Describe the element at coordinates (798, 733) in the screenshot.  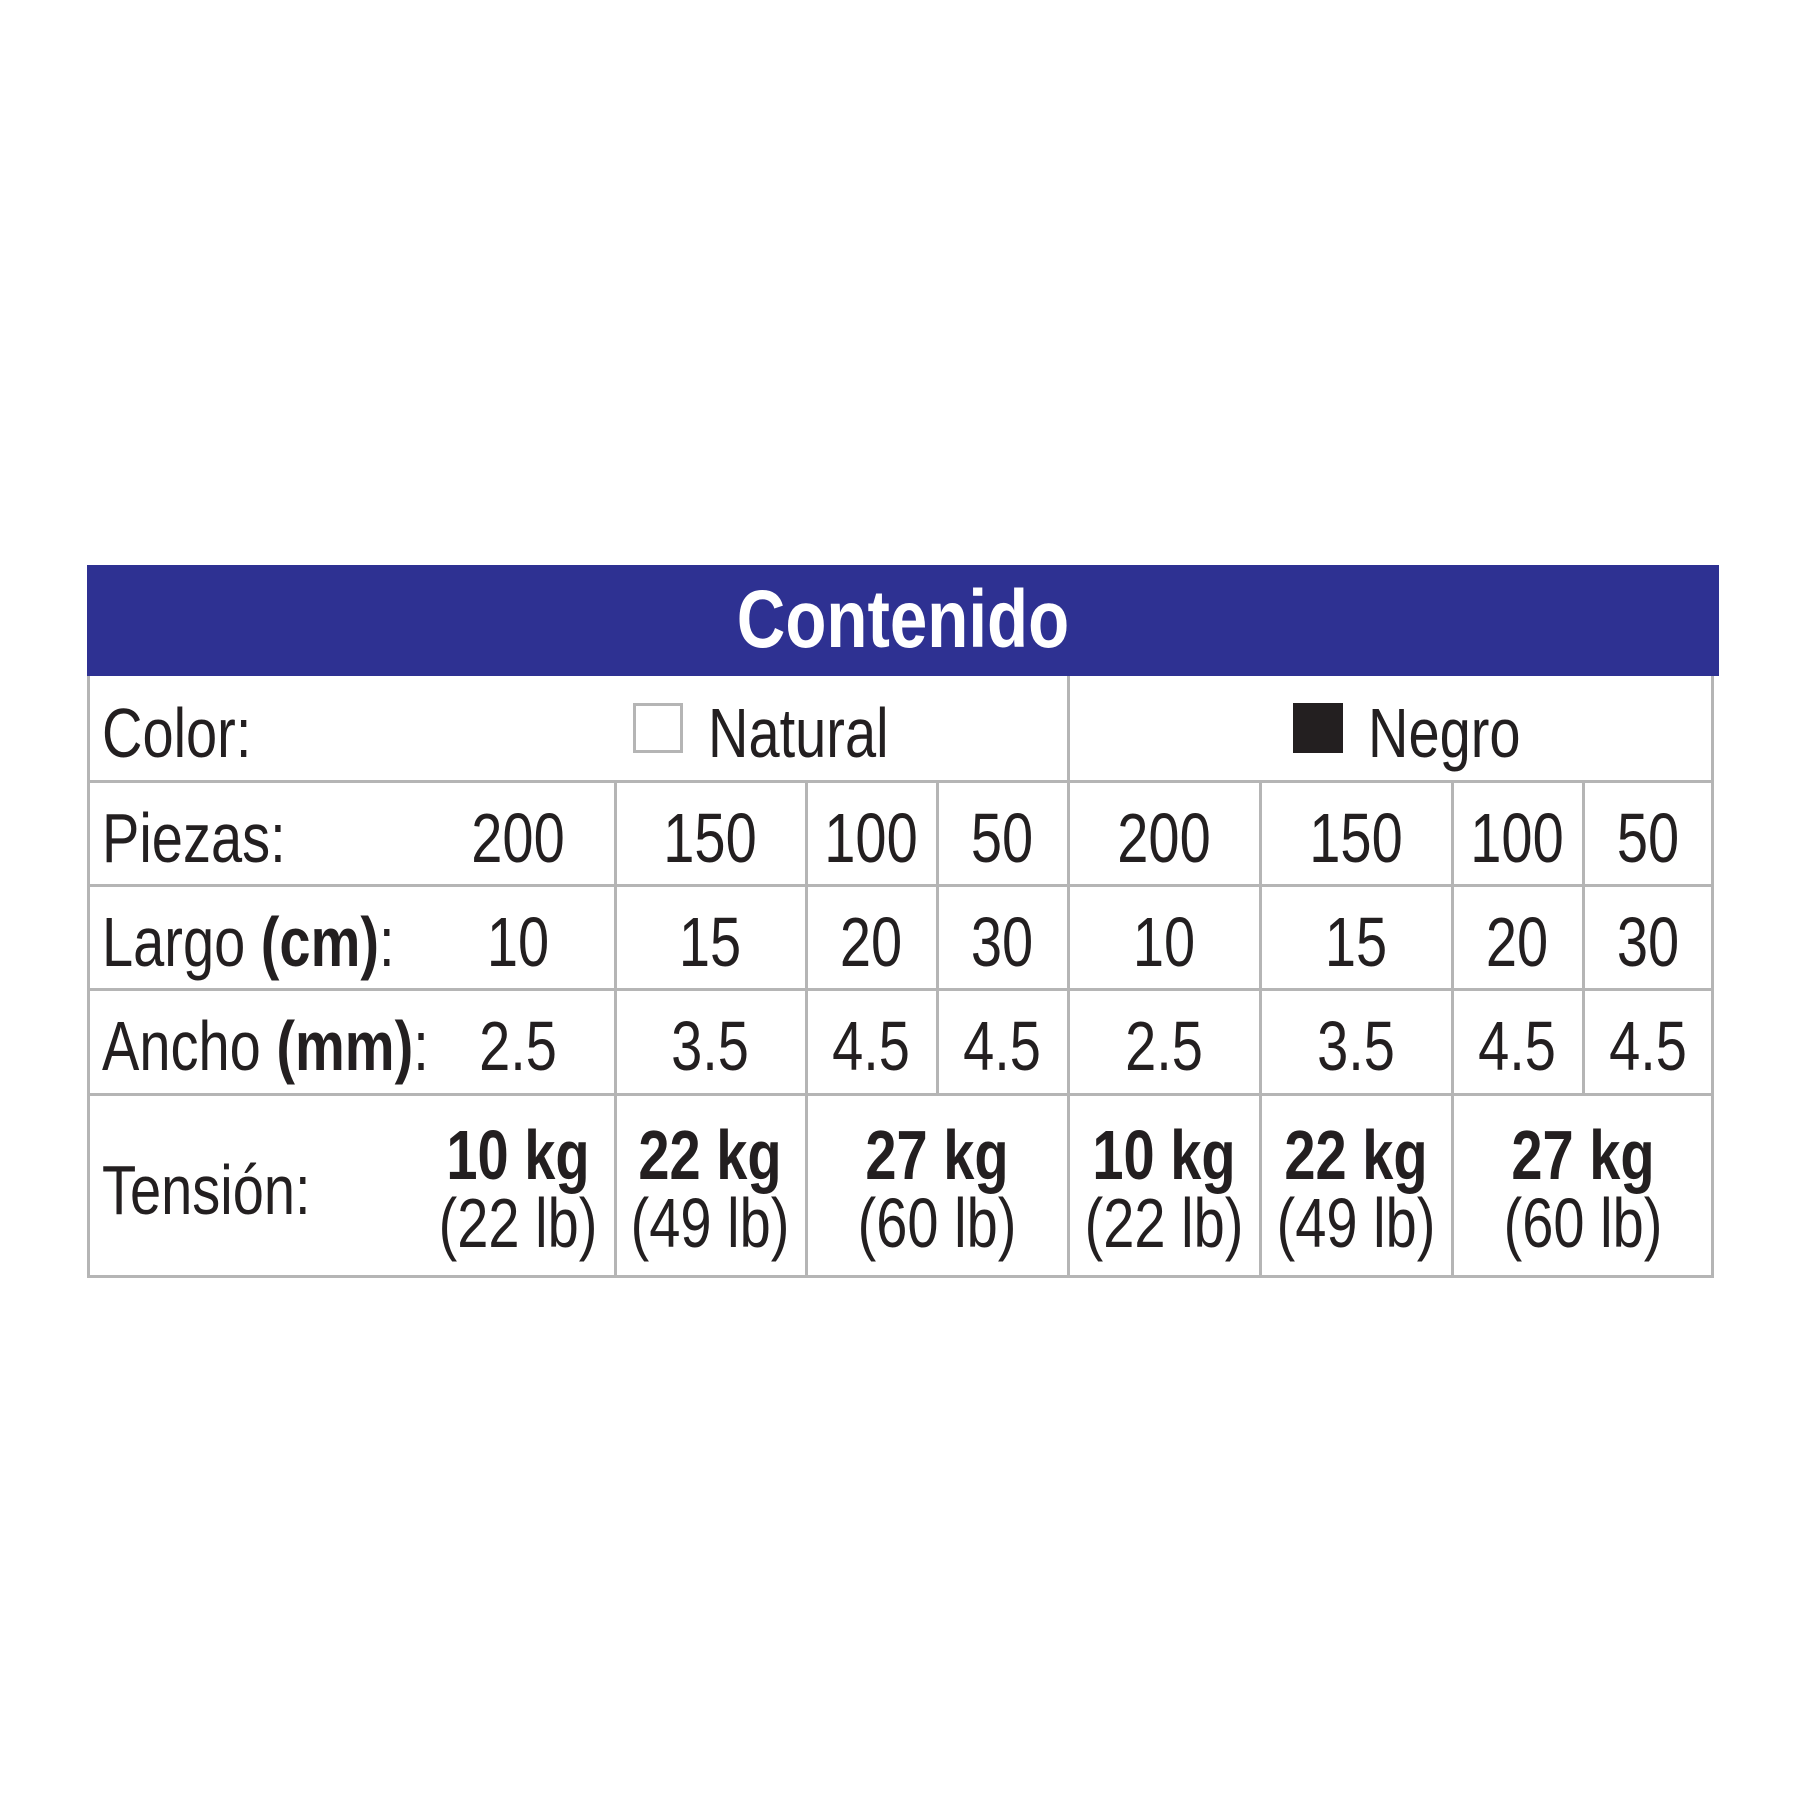
I see `natural-label: Natural` at that location.